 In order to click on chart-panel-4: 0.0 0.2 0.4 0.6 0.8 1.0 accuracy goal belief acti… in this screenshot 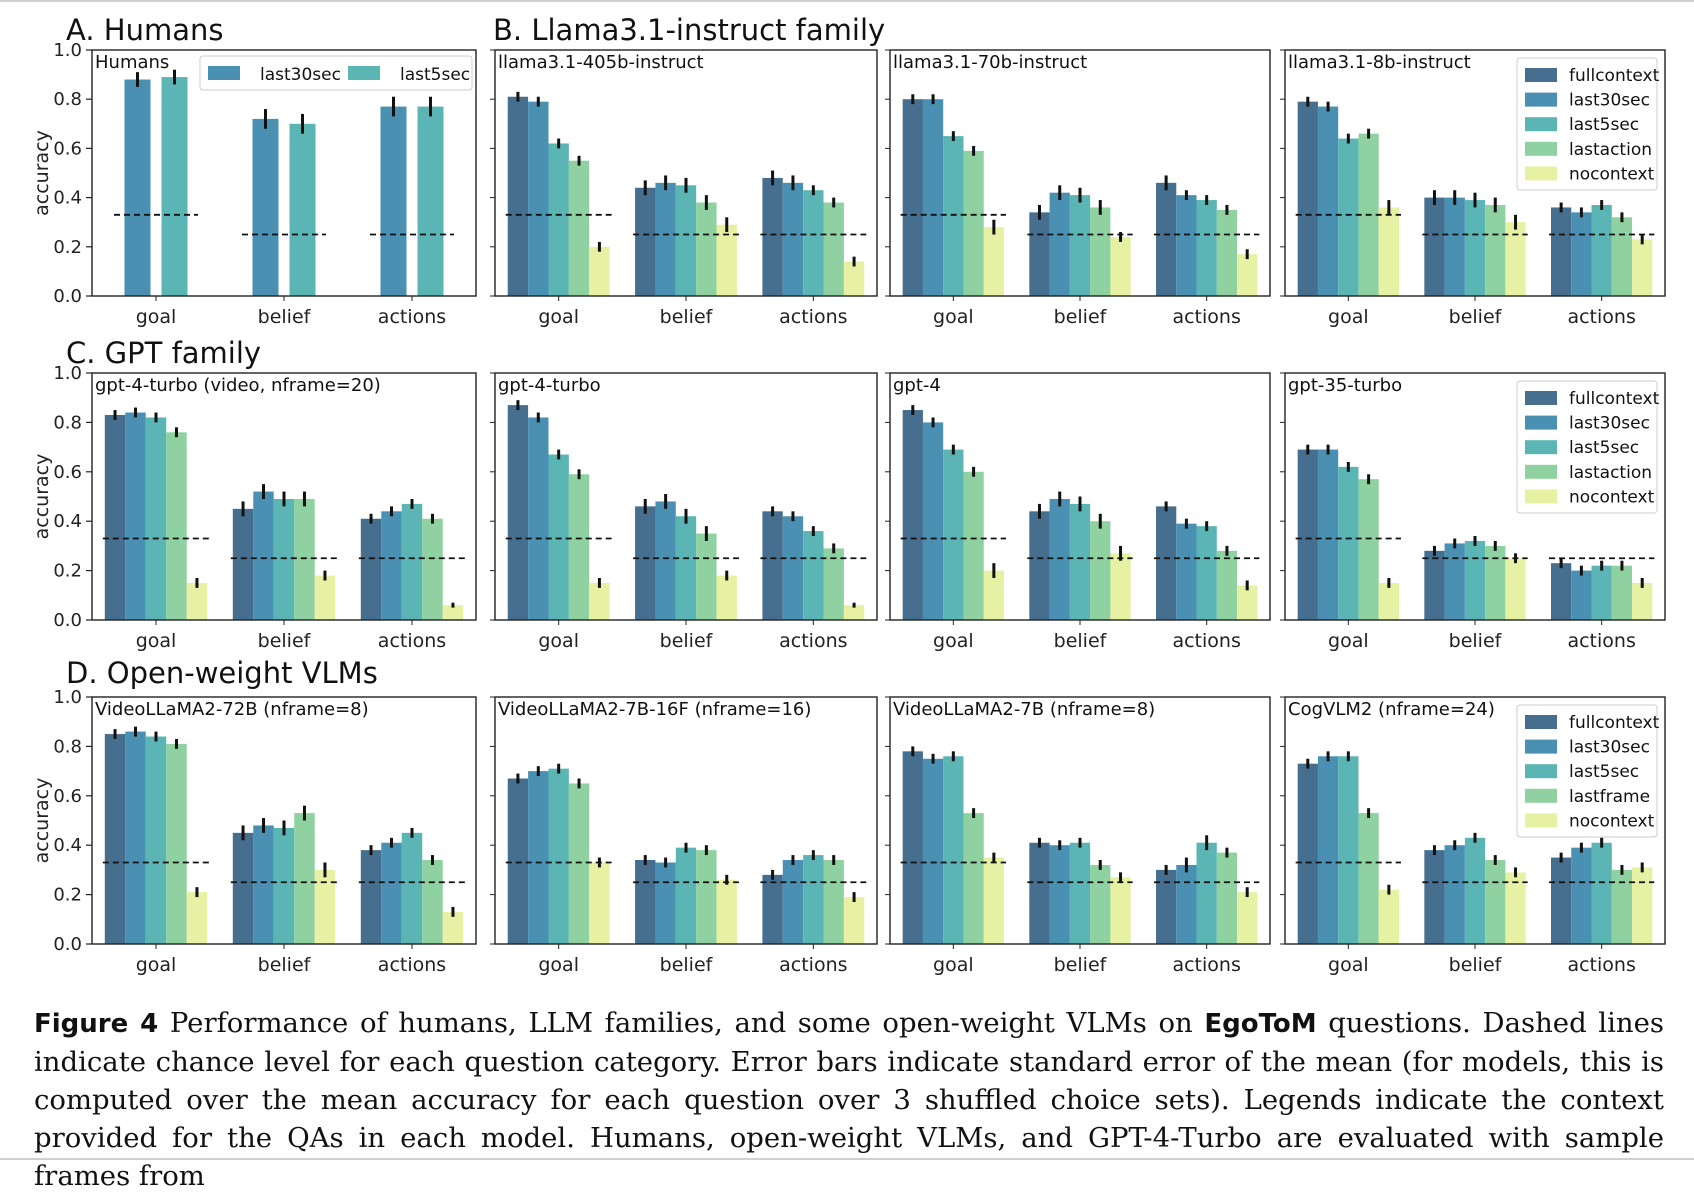, I will do `click(254, 507)`.